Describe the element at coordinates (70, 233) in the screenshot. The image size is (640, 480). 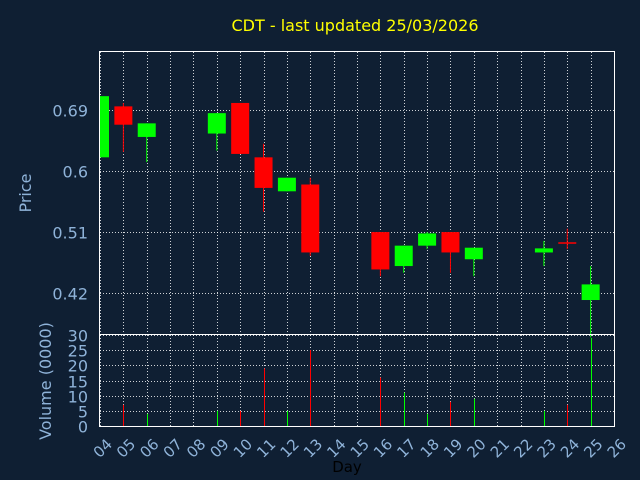
I see `price-tick-label: 0.51` at that location.